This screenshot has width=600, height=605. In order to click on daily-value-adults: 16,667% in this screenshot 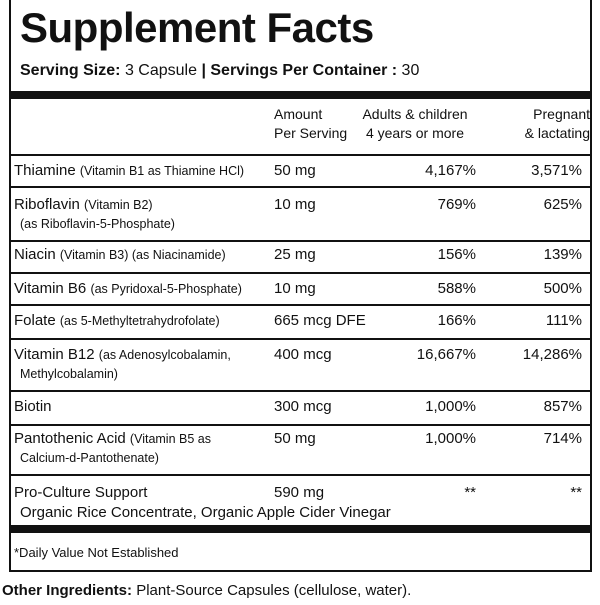, I will do `click(446, 354)`.